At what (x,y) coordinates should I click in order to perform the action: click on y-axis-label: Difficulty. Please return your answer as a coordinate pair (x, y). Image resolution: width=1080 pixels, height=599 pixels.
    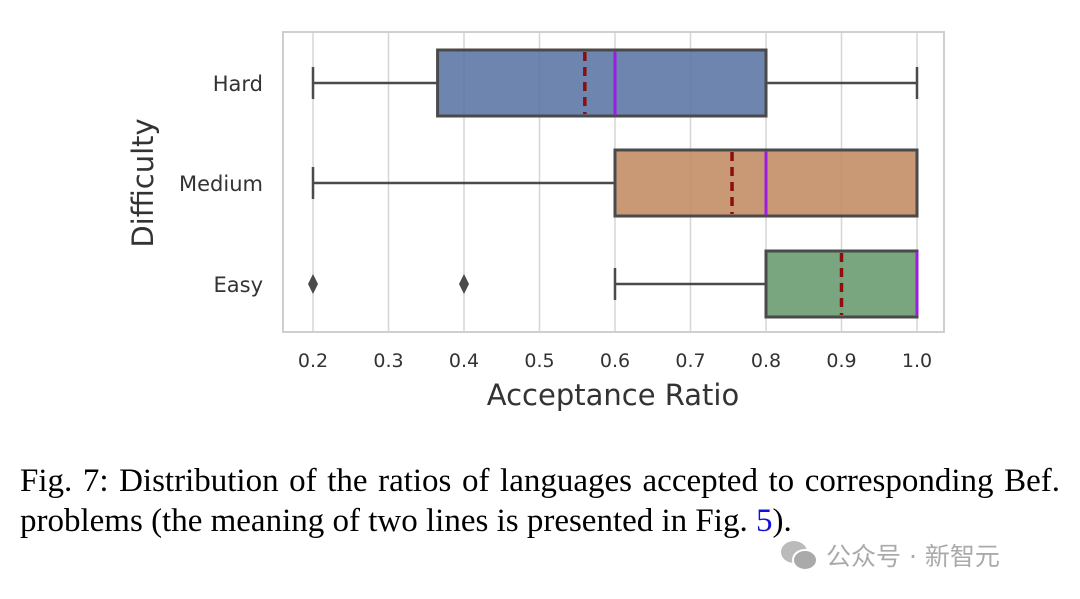
    Looking at the image, I should click on (143, 182).